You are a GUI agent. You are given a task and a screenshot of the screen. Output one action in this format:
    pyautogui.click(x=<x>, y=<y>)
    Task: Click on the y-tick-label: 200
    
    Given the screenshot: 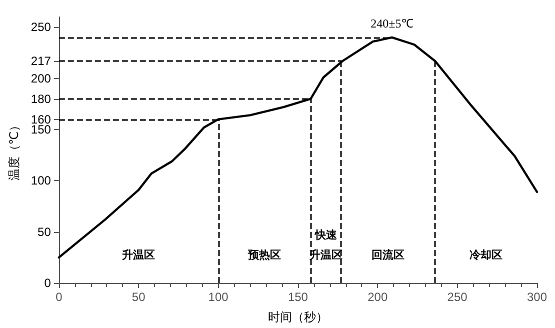 What is the action you would take?
    pyautogui.click(x=41, y=78)
    